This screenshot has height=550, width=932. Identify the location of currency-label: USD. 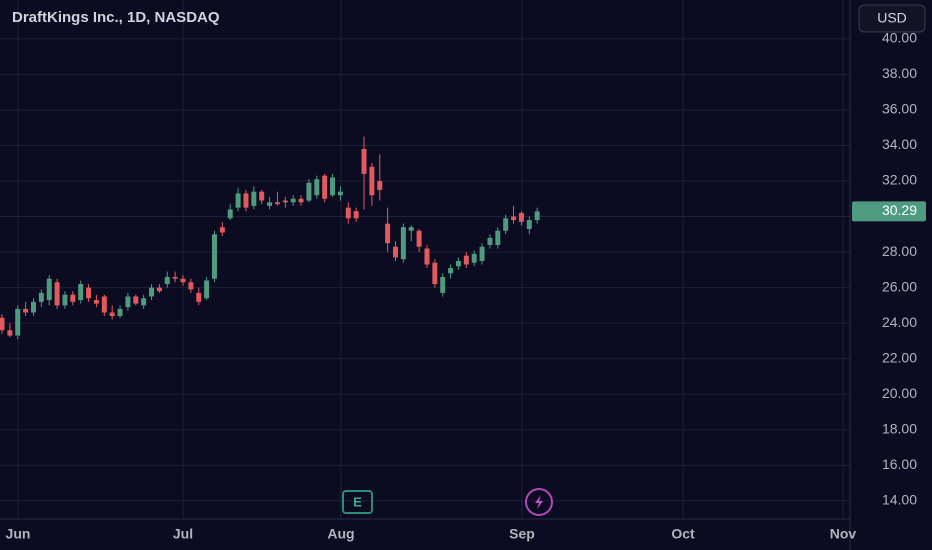
(892, 18).